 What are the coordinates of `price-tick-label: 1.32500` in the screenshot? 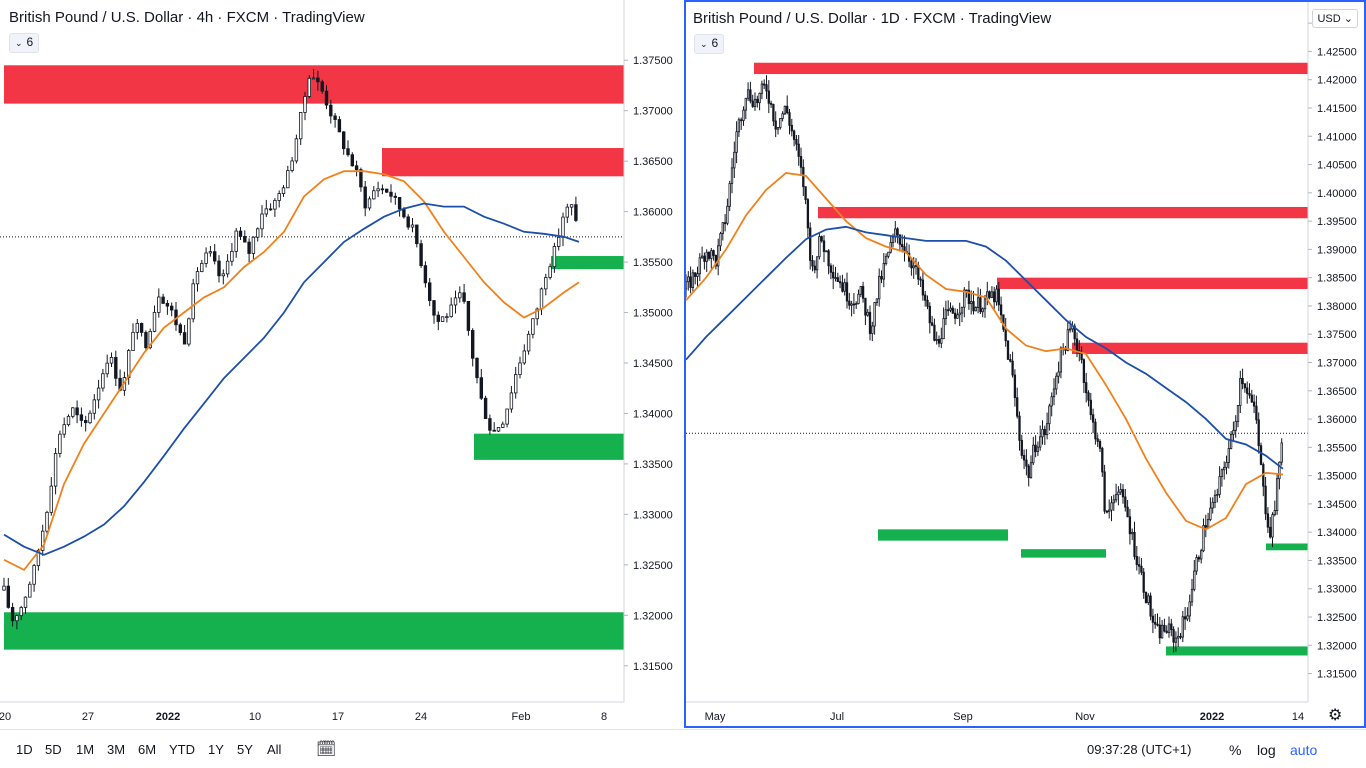 It's located at (1337, 618).